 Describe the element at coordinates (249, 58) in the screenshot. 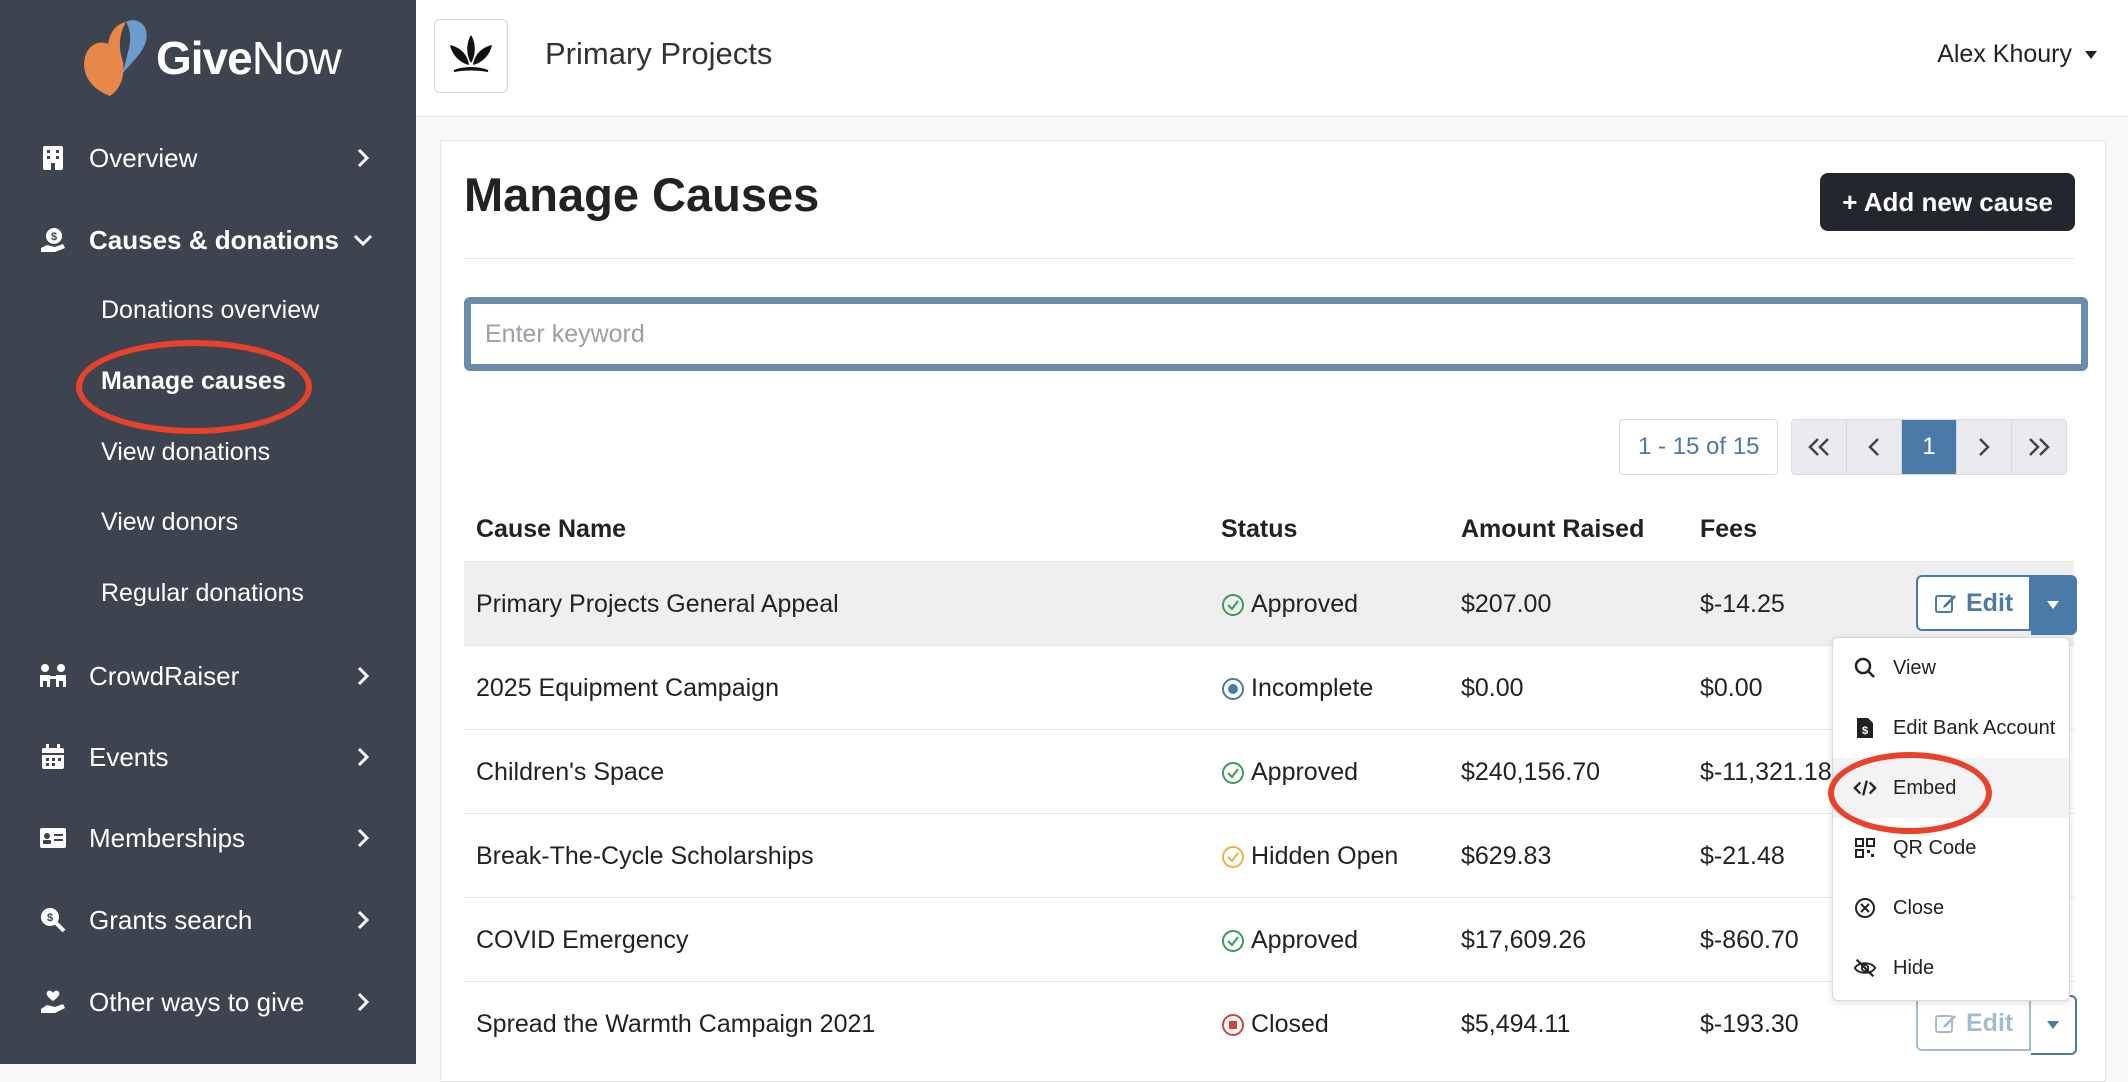

I see `brand-name: GiveNow` at that location.